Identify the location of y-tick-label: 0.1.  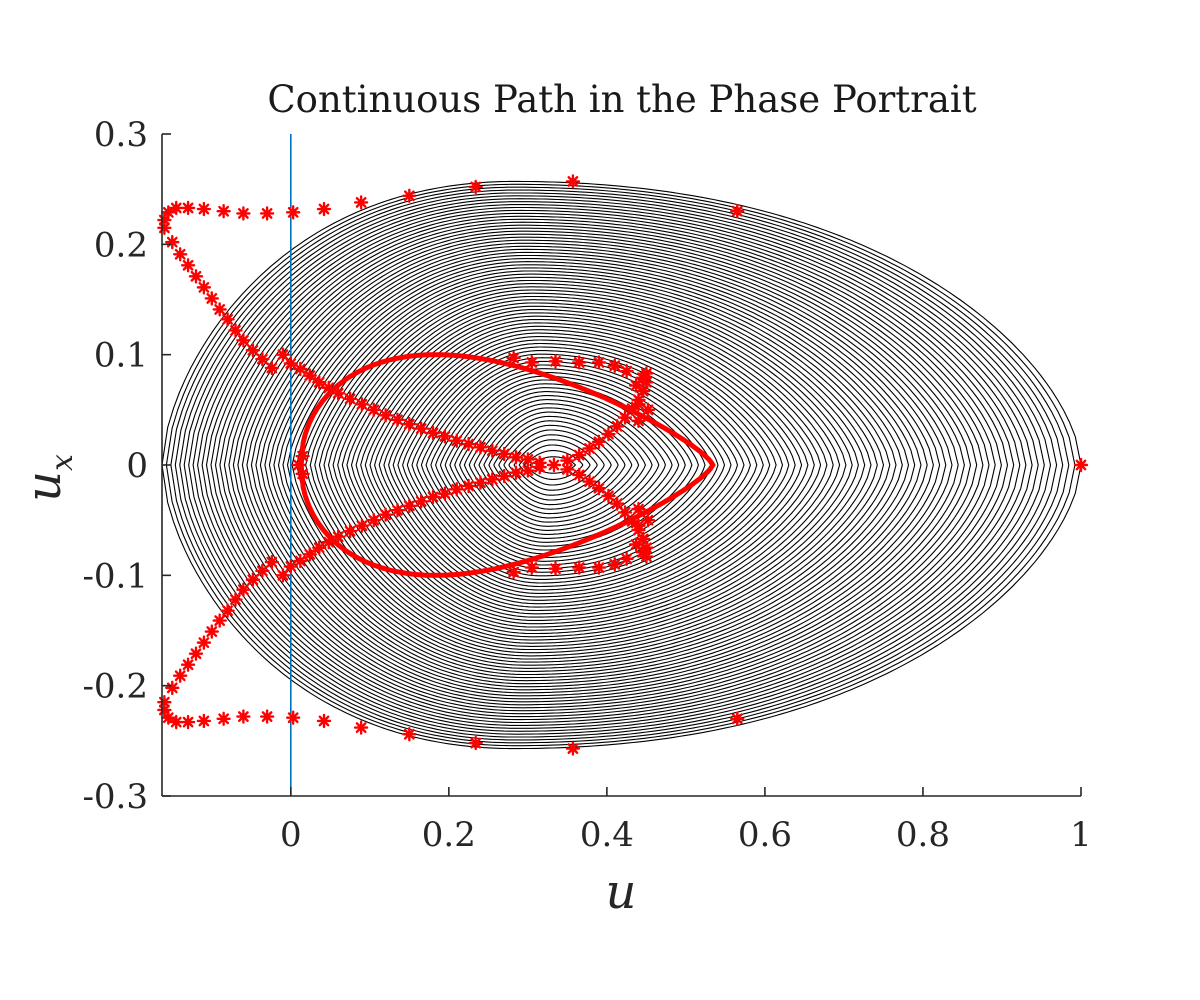
(121, 356).